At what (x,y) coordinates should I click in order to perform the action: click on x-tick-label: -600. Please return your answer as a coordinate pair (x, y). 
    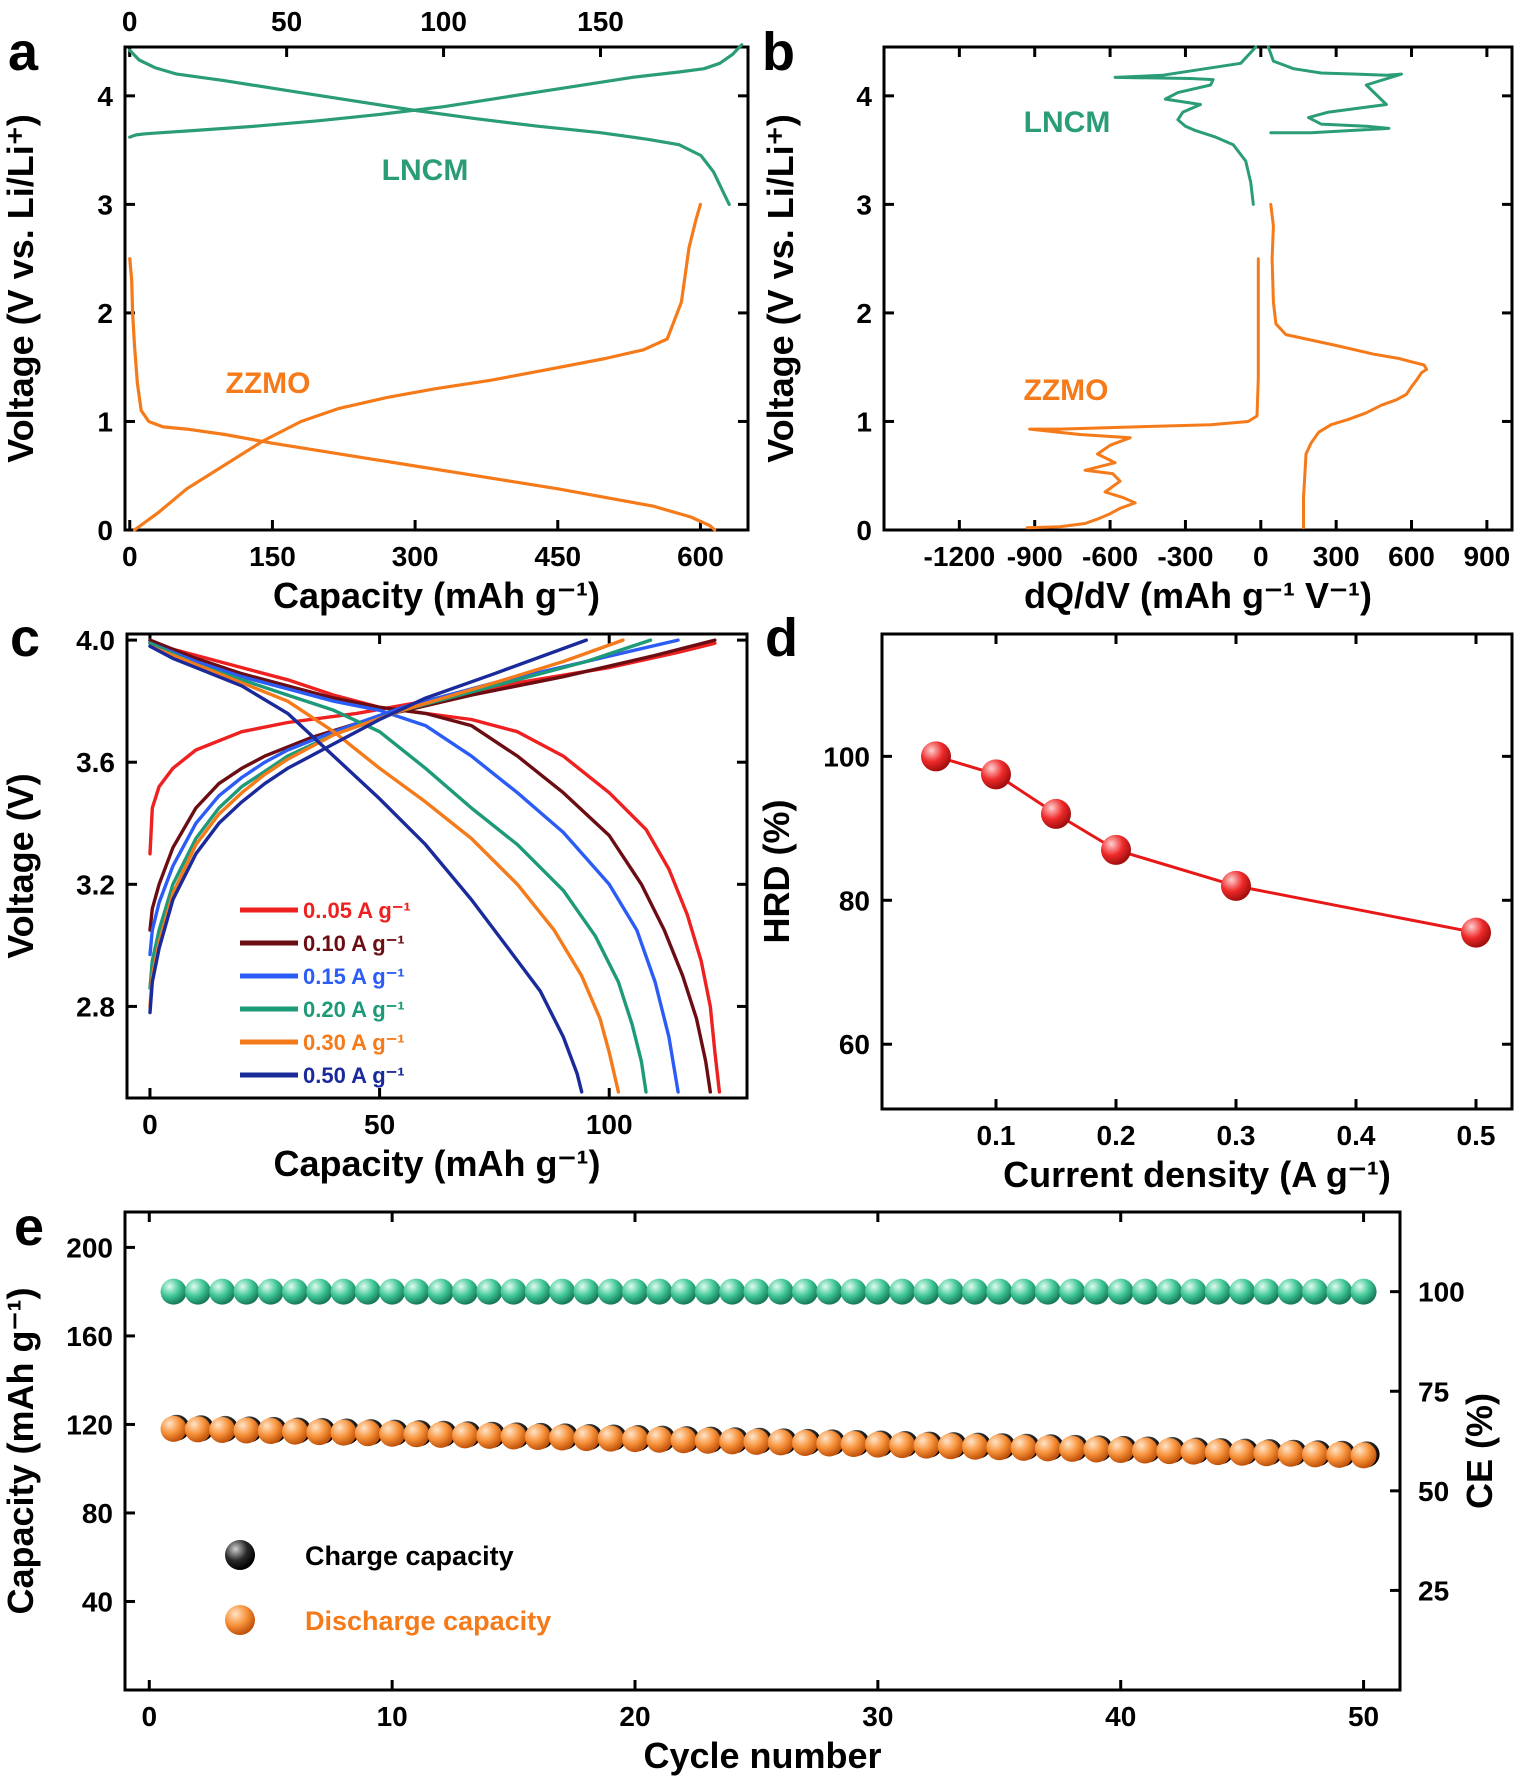
    Looking at the image, I should click on (1110, 556).